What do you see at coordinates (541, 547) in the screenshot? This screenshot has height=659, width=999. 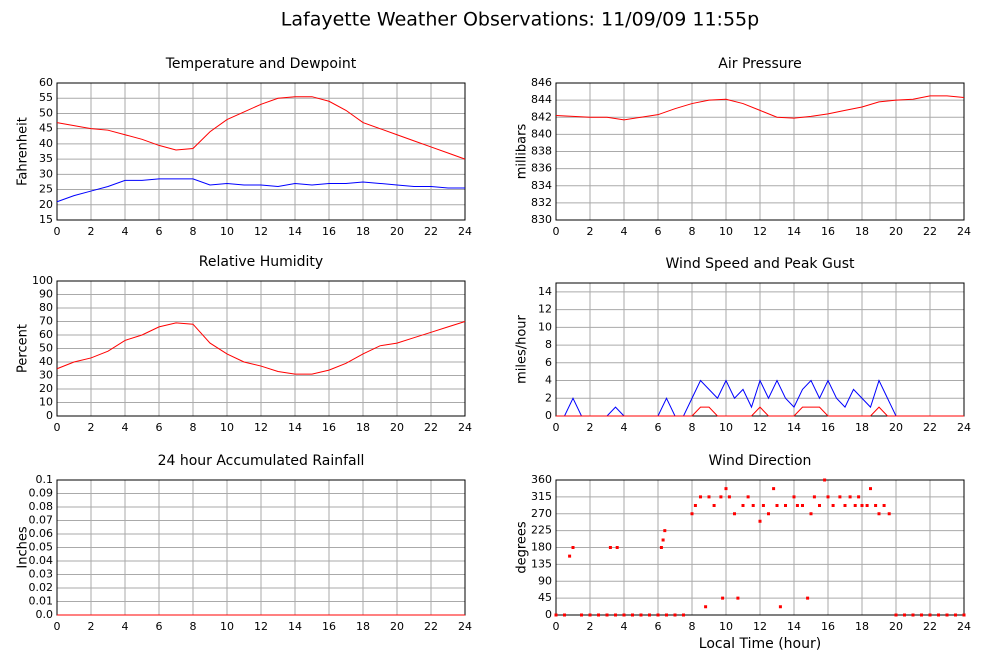 I see `y-tick-label: 180` at bounding box center [541, 547].